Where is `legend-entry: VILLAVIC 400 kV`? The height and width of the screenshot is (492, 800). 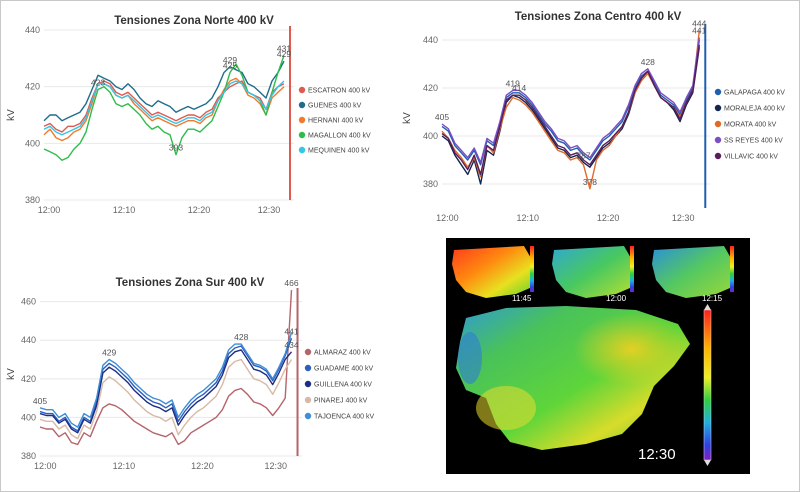
legend-entry: VILLAVIC 400 kV is located at coordinates (751, 157).